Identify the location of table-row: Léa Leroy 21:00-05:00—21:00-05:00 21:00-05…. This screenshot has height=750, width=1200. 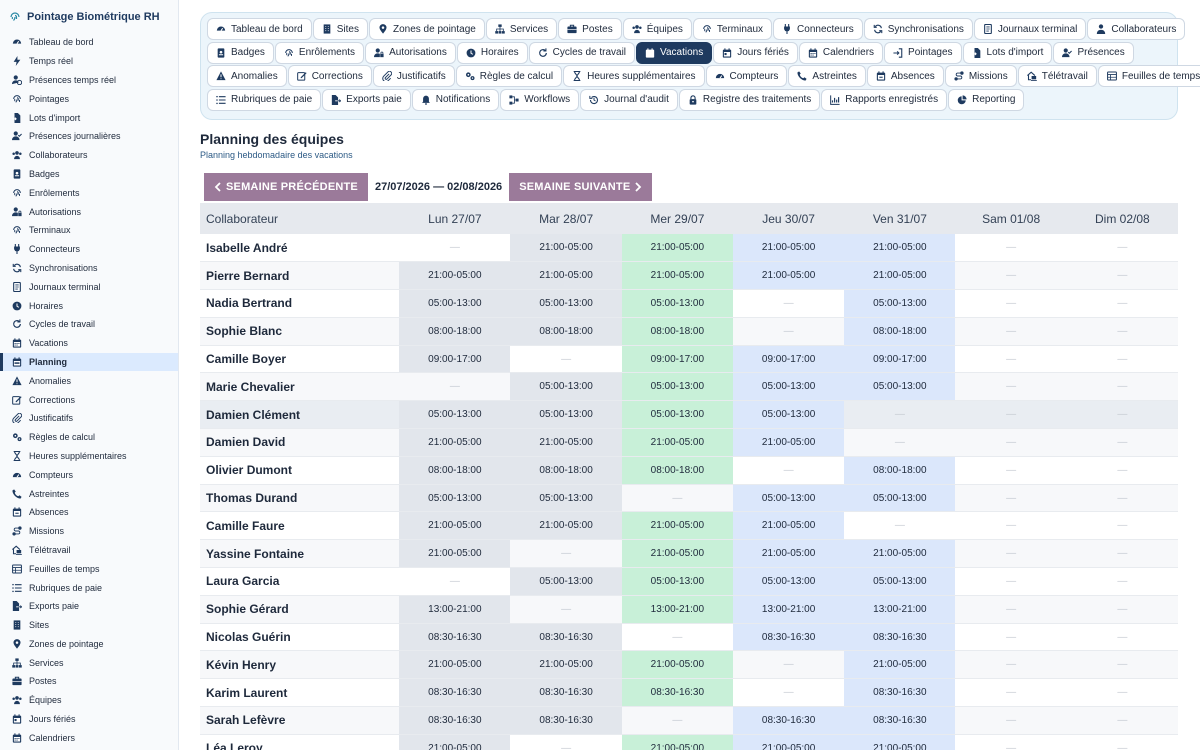
(689, 742).